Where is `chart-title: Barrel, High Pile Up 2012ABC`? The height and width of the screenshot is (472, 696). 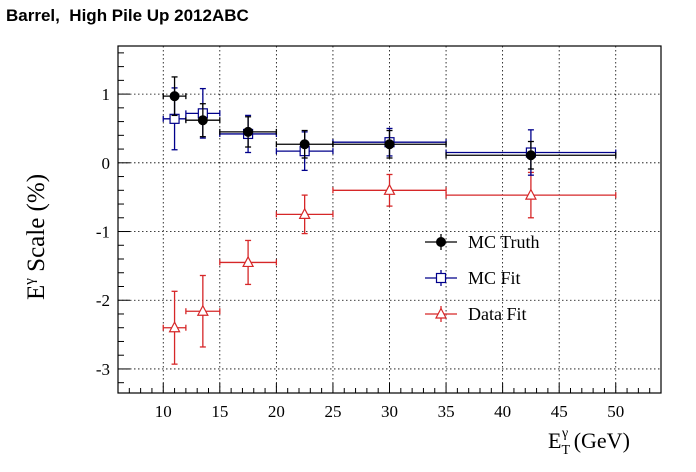
chart-title: Barrel, High Pile Up 2012ABC is located at coordinates (127, 15).